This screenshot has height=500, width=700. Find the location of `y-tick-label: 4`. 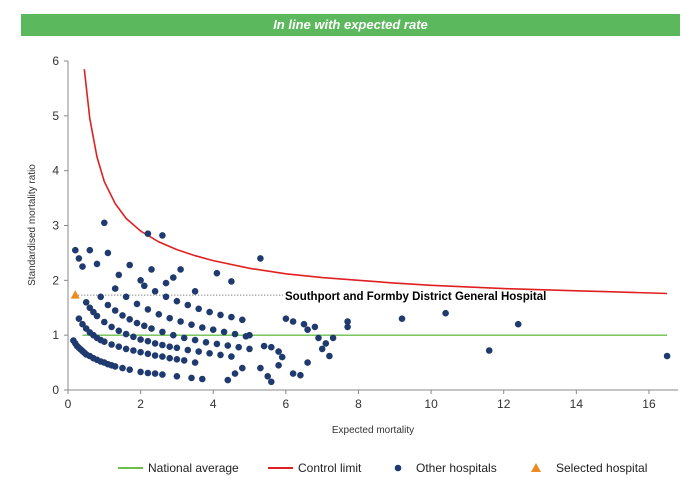

y-tick-label: 4 is located at coordinates (55, 171).